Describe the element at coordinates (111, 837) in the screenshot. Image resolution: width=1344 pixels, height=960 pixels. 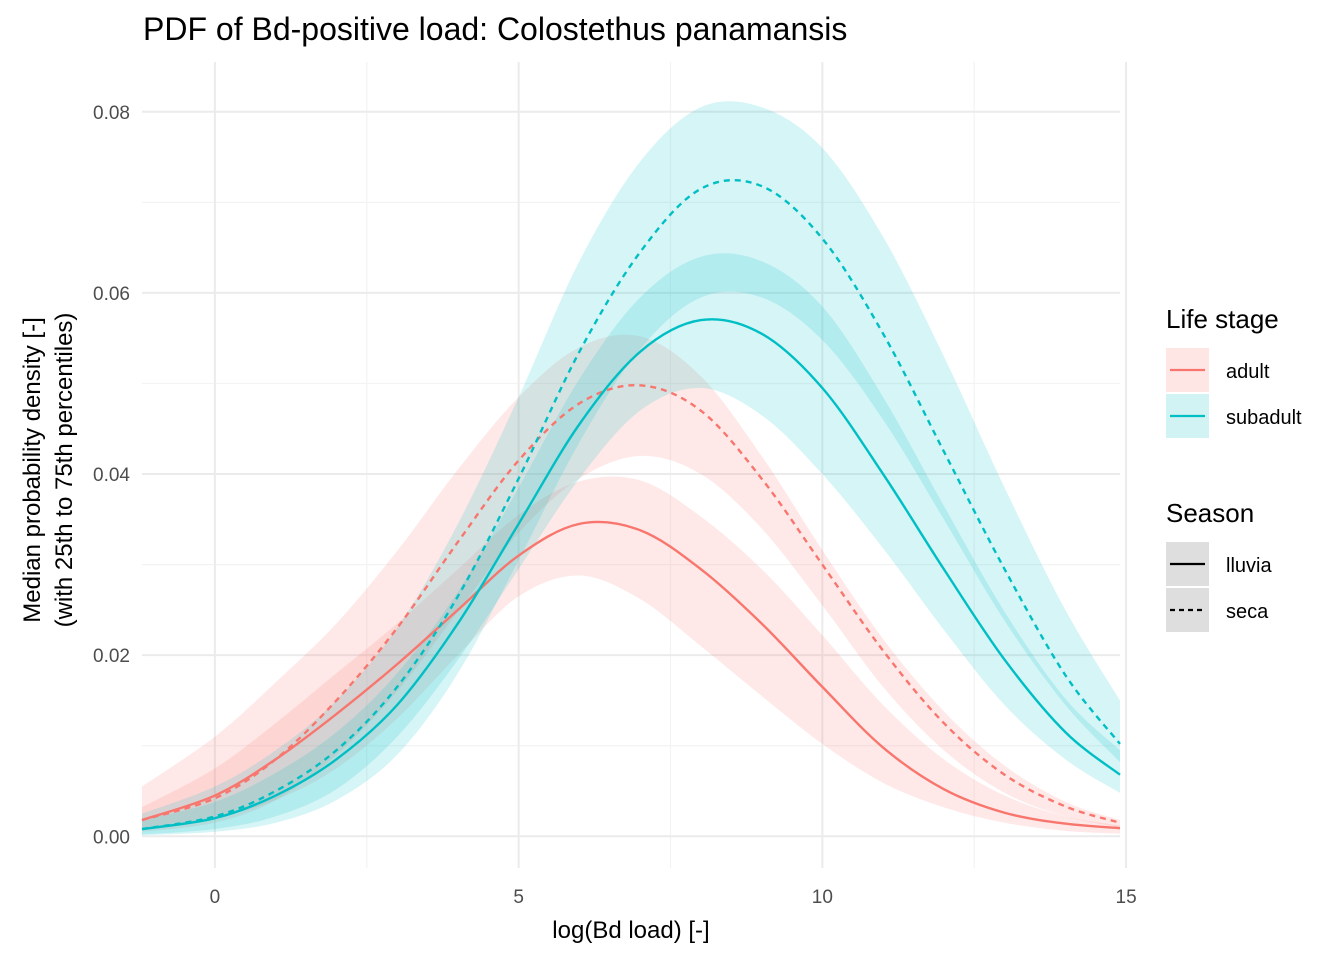
I see `y-tick-label: 0.00` at that location.